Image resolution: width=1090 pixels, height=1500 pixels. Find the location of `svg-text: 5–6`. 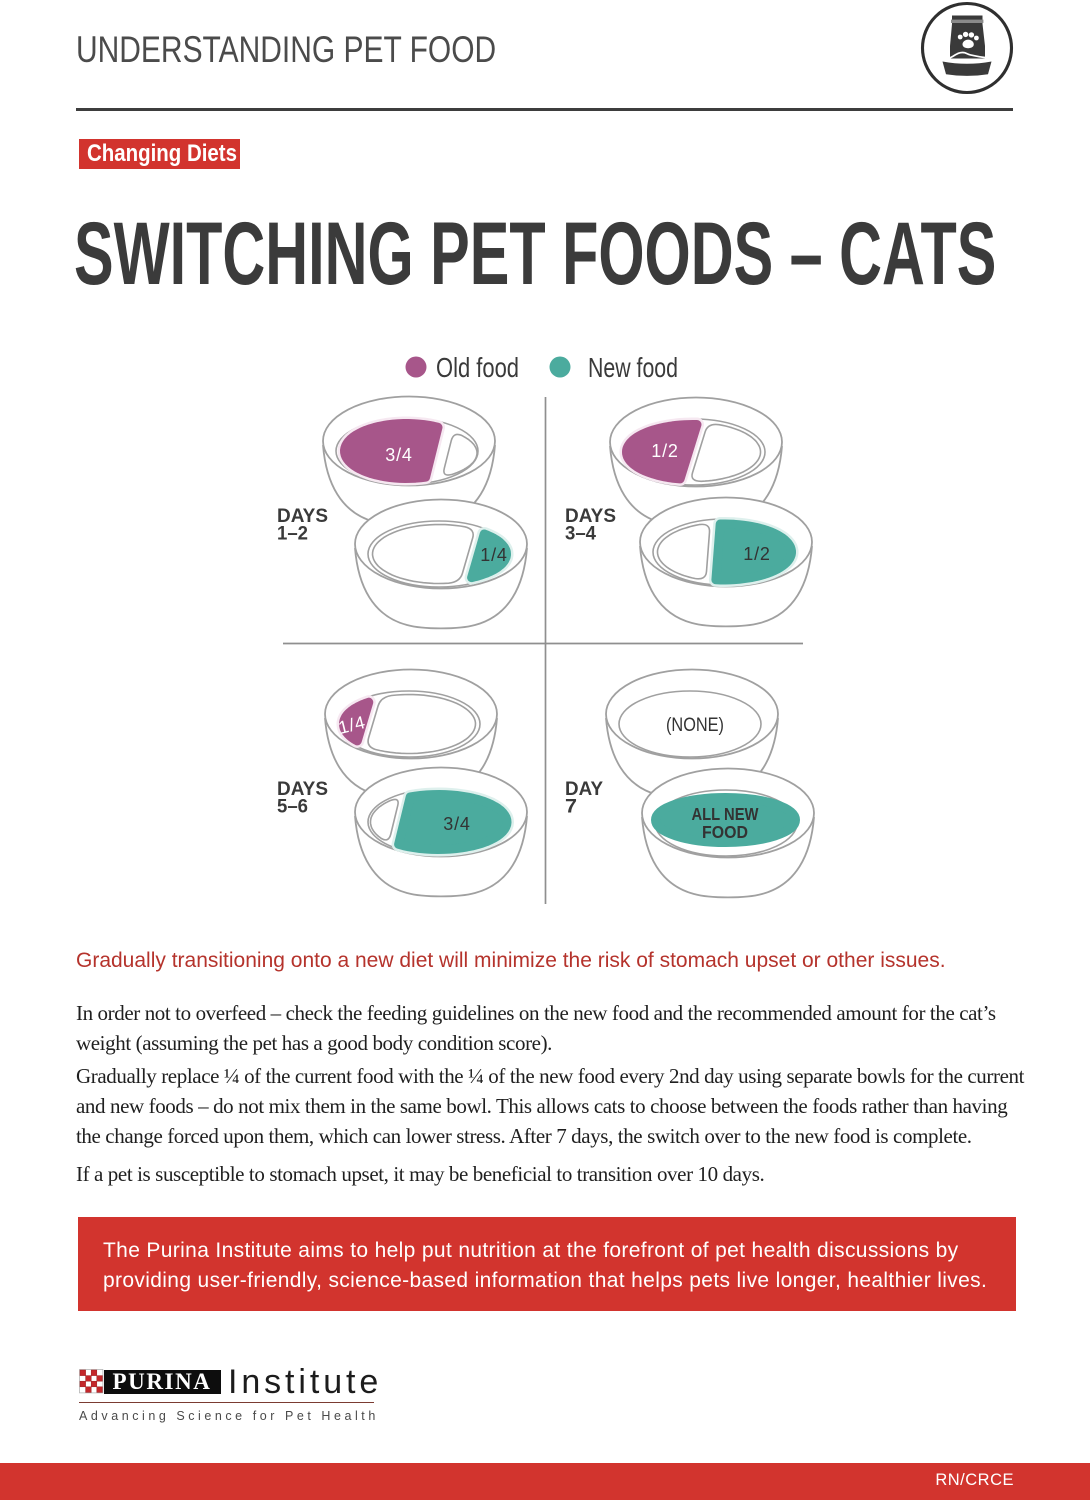

svg-text: 5–6 is located at coordinates (292, 807).